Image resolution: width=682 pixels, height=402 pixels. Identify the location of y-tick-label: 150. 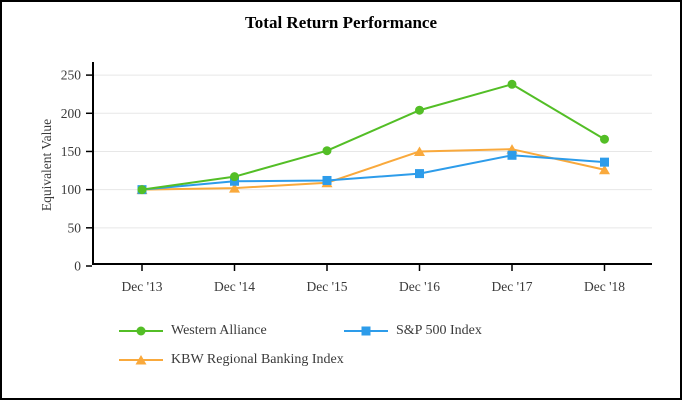
(71, 151).